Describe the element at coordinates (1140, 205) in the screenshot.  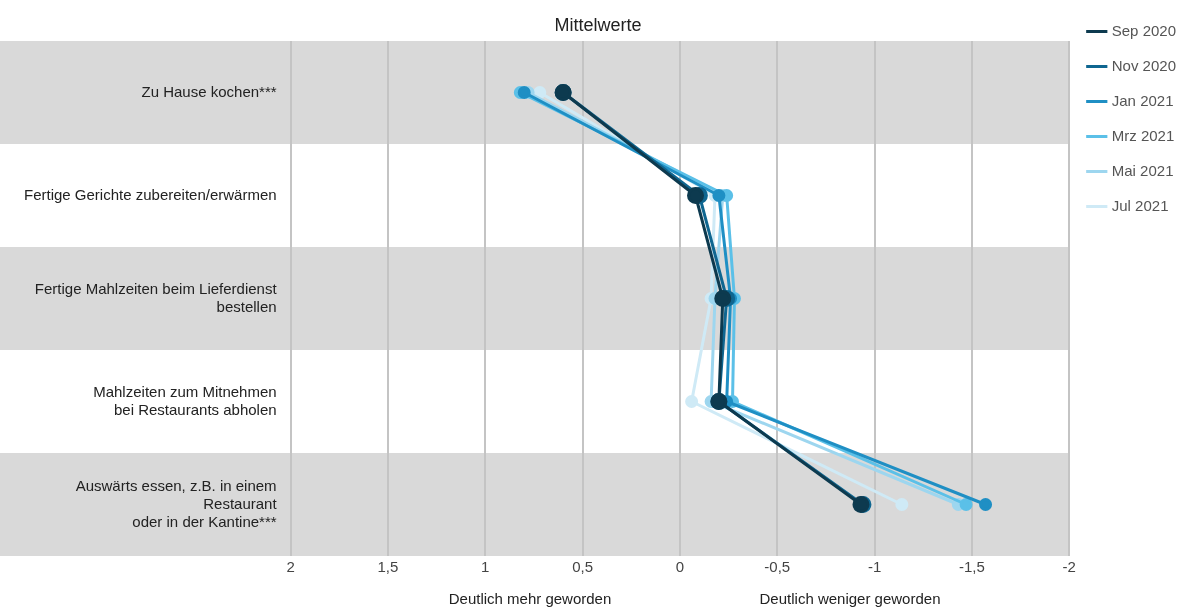
I see `legend-label: Jul 2021` at that location.